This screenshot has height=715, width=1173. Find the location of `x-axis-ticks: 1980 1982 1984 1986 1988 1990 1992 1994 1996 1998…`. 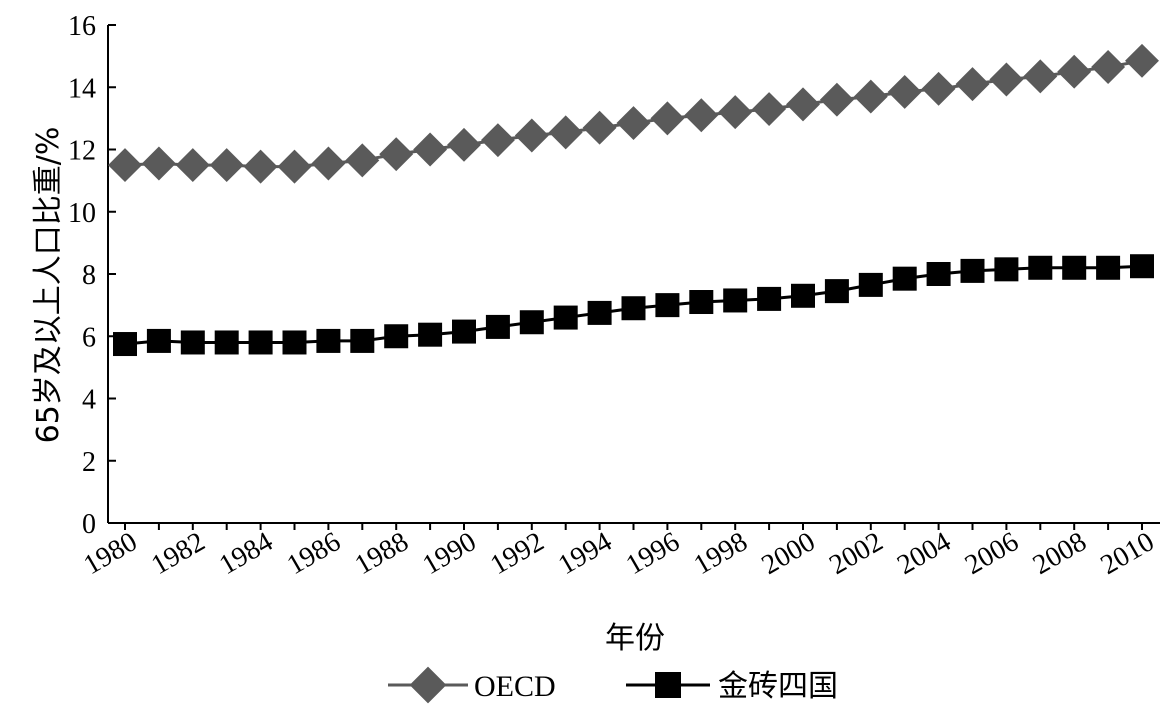

x-axis-ticks: 1980 1982 1984 1986 1988 1990 1992 1994 1996 1998… is located at coordinates (619, 552).